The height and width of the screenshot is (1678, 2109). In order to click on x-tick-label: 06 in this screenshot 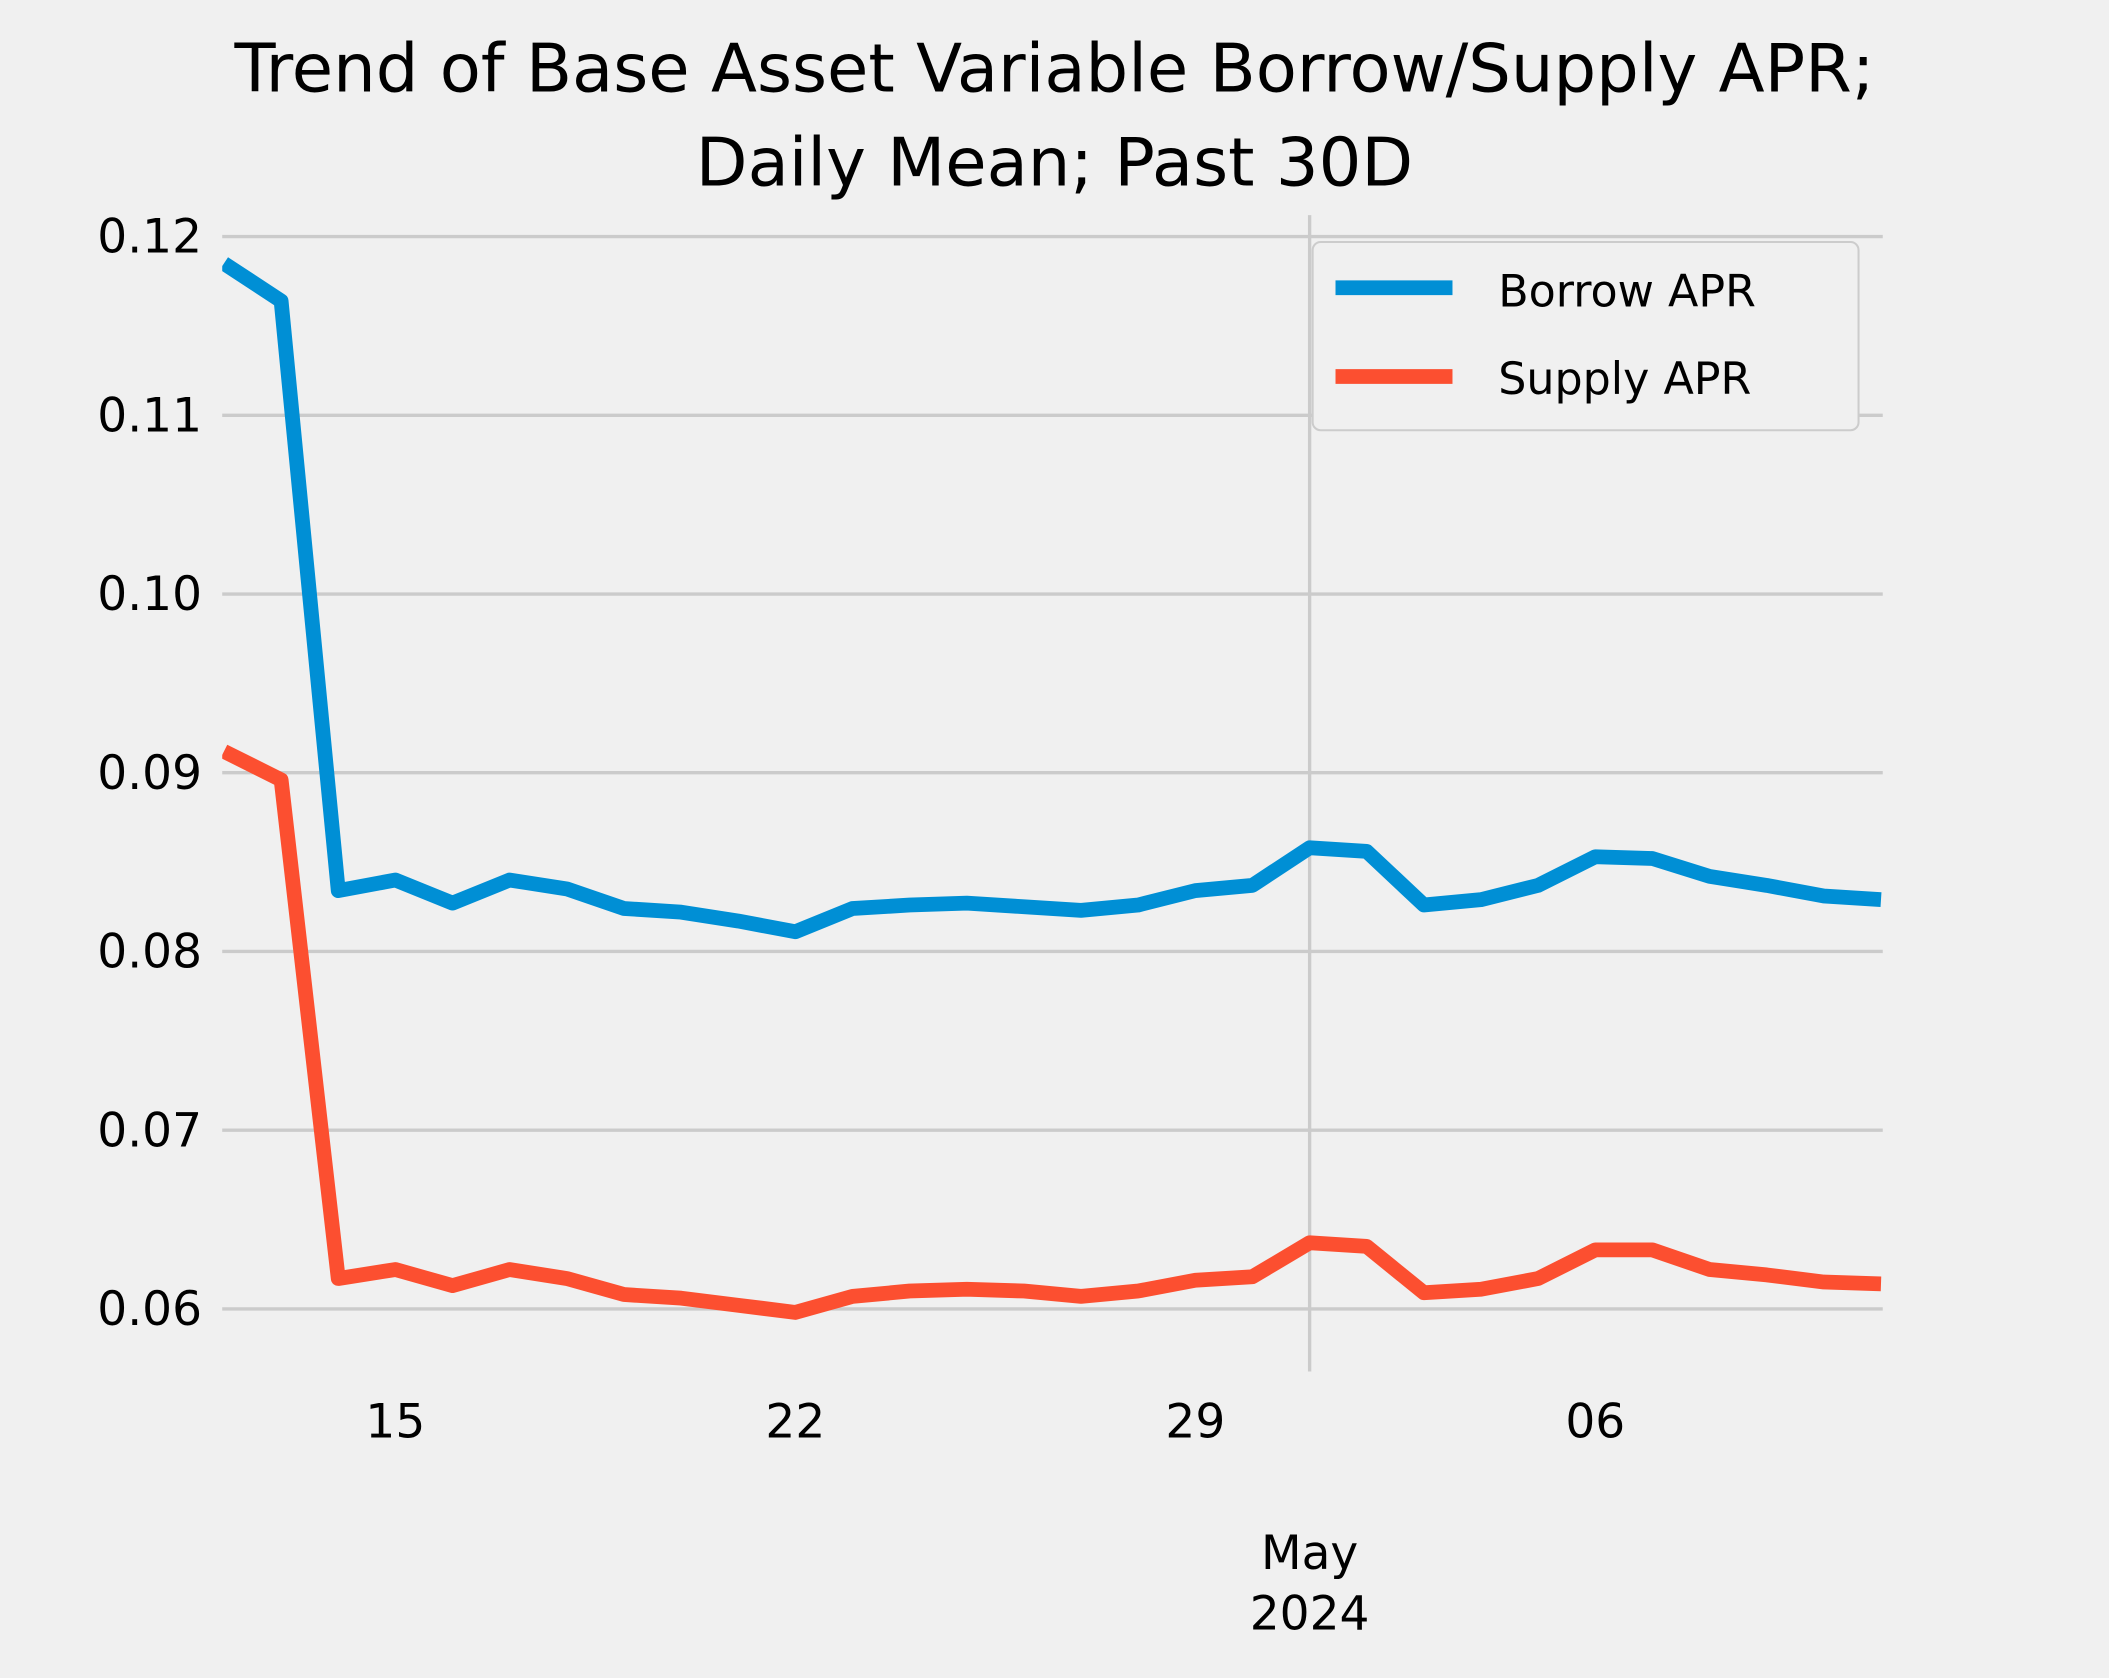, I will do `click(1595, 1421)`.